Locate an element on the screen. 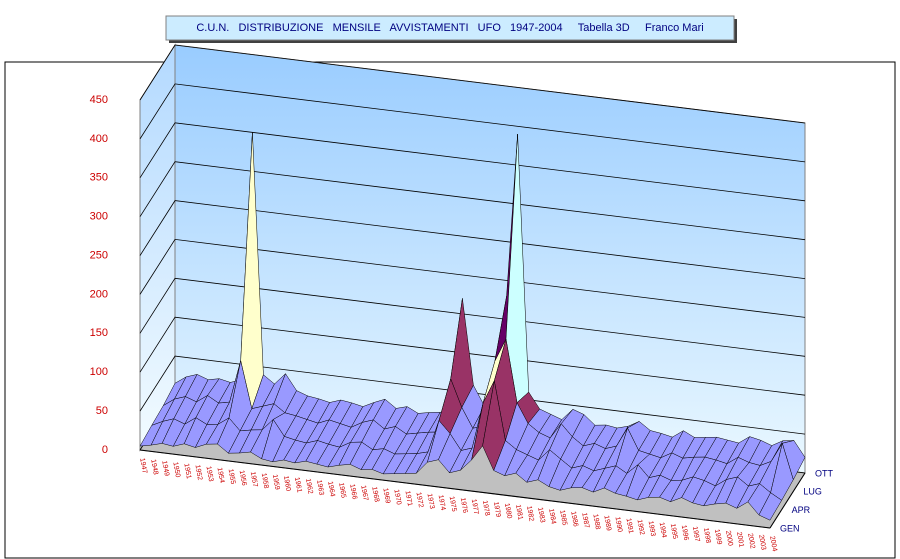 Image resolution: width=900 pixels, height=559 pixels. x-tick-label: 1949 is located at coordinates (165, 468).